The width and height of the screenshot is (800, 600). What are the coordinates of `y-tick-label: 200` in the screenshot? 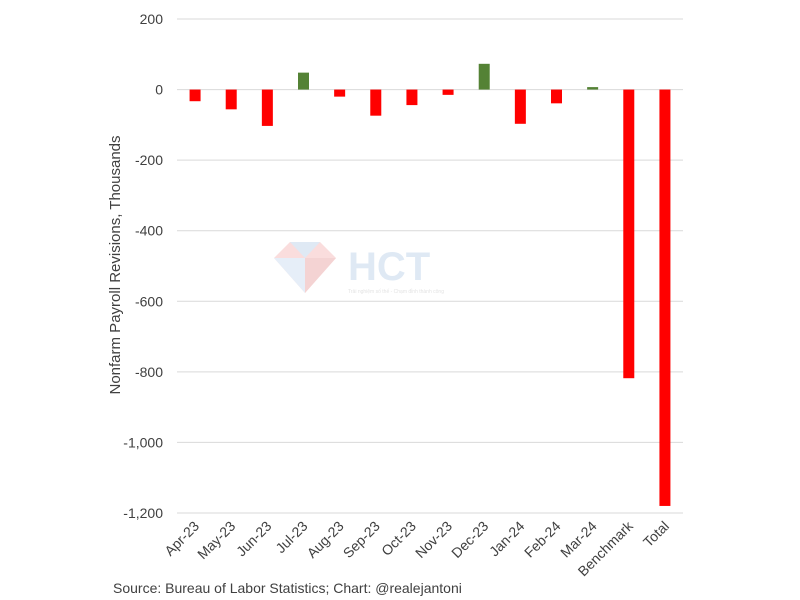 It's located at (152, 19).